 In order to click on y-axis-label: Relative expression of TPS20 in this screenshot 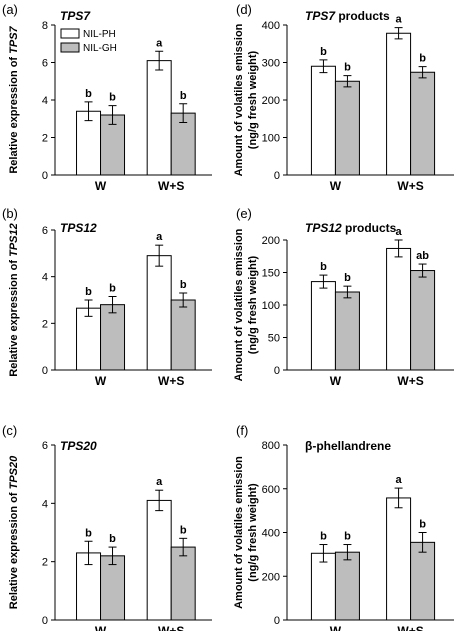, I will do `click(14, 532)`.